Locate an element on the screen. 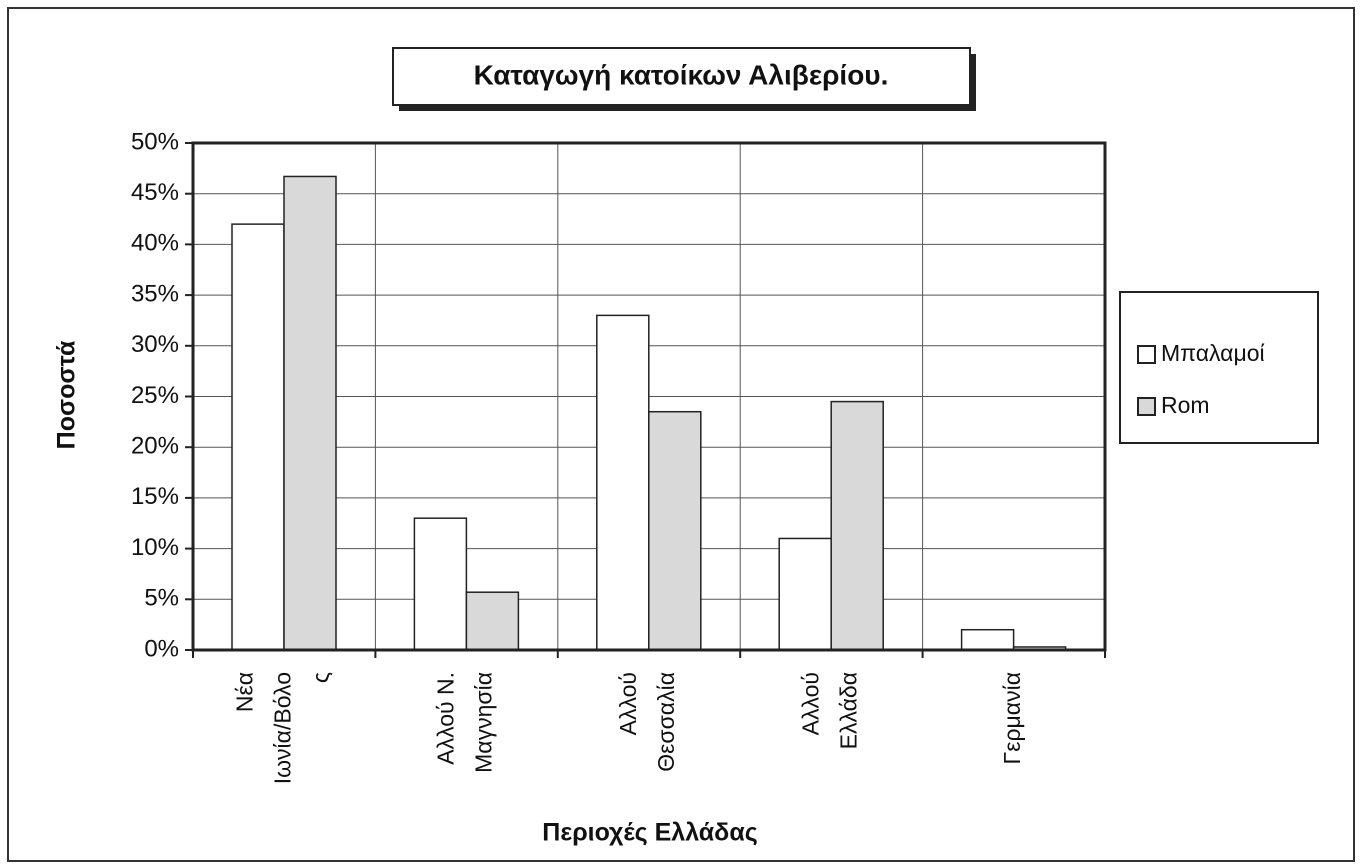 This screenshot has height=867, width=1361. y-tick-label: 25% is located at coordinates (155, 395).